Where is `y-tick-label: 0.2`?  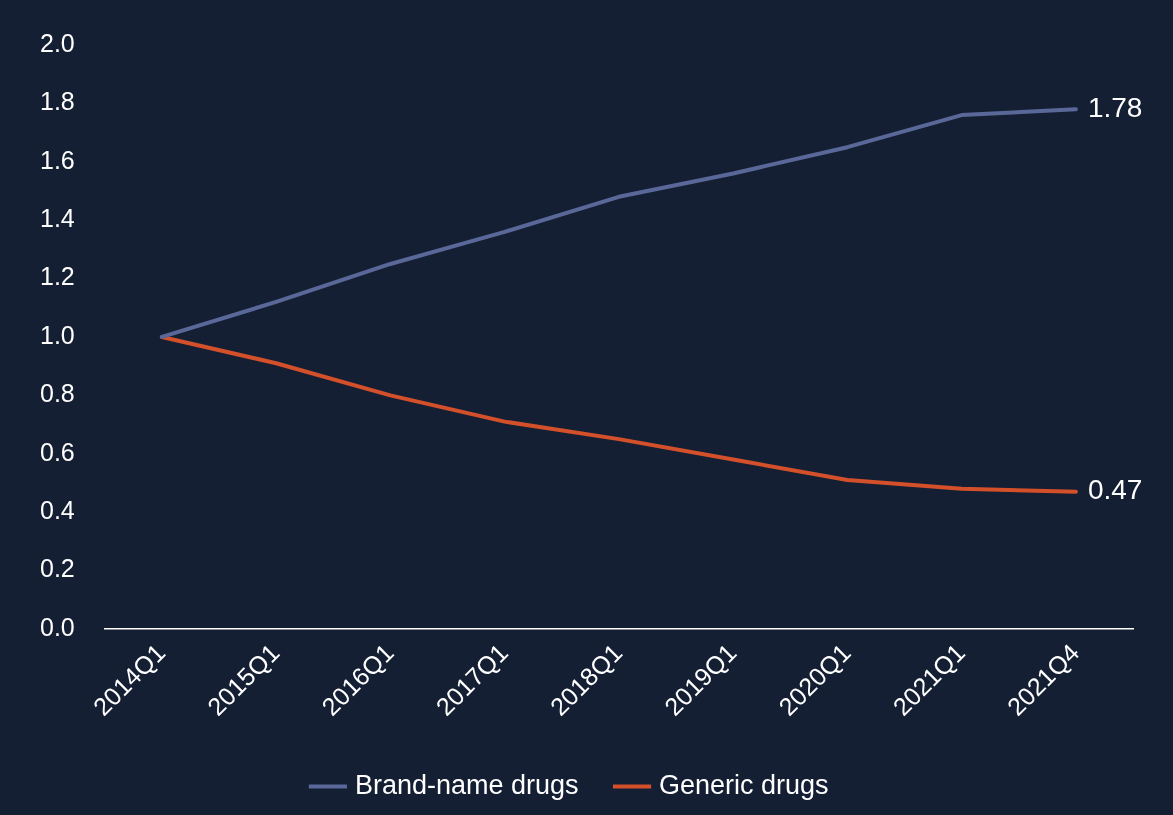 y-tick-label: 0.2 is located at coordinates (57, 568).